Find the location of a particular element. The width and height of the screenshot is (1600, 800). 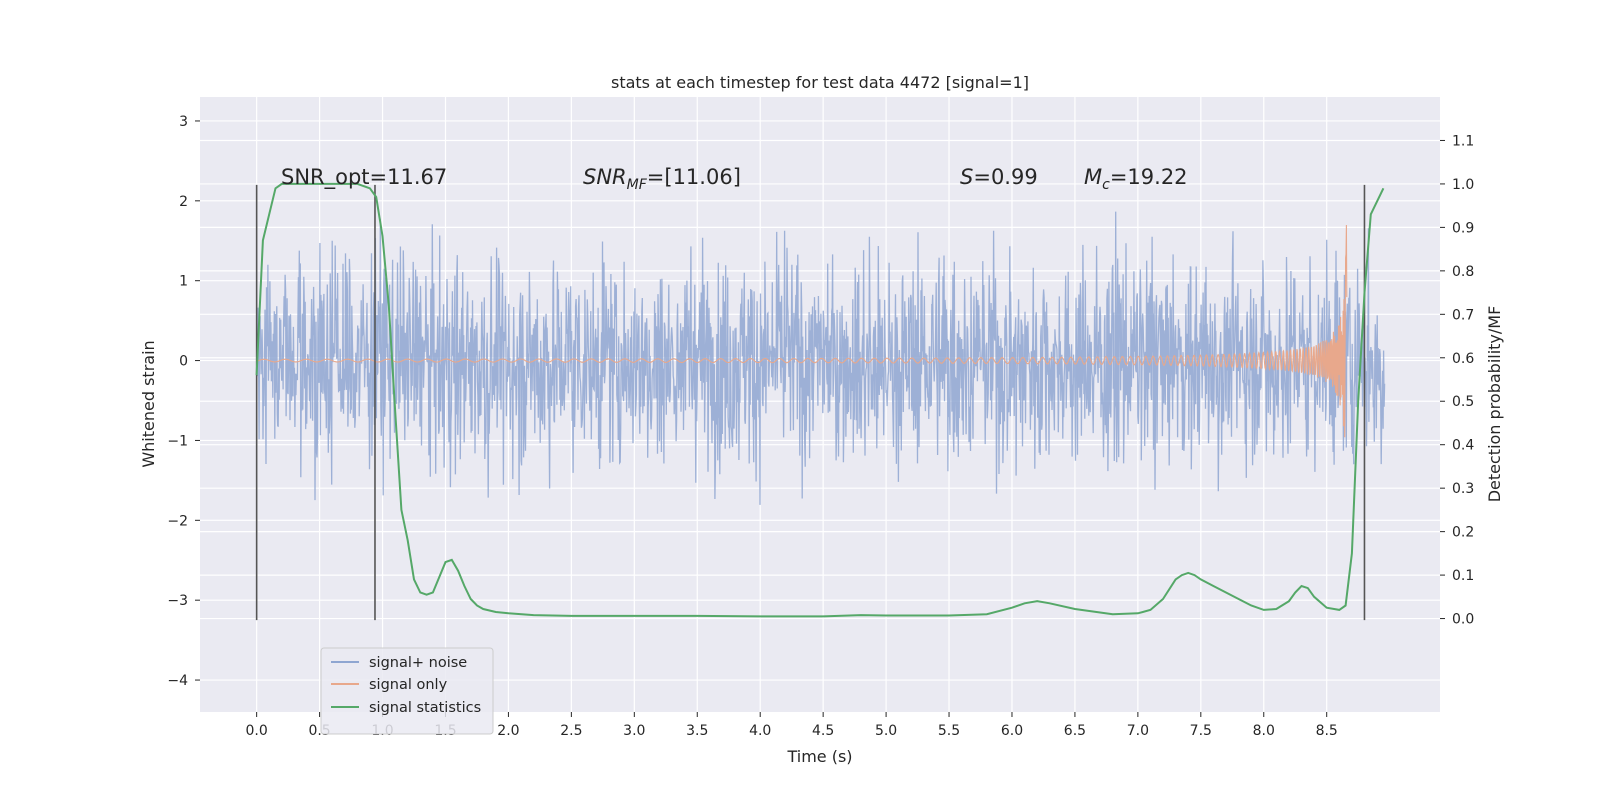

y2-tick-label: 0.4 is located at coordinates (1463, 446).